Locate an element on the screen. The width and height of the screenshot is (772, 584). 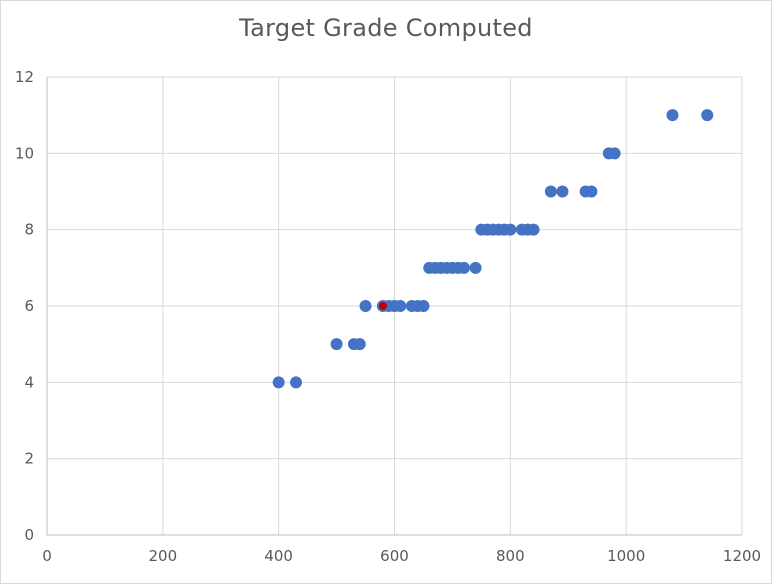
x-tick-label: 1200 is located at coordinates (742, 556).